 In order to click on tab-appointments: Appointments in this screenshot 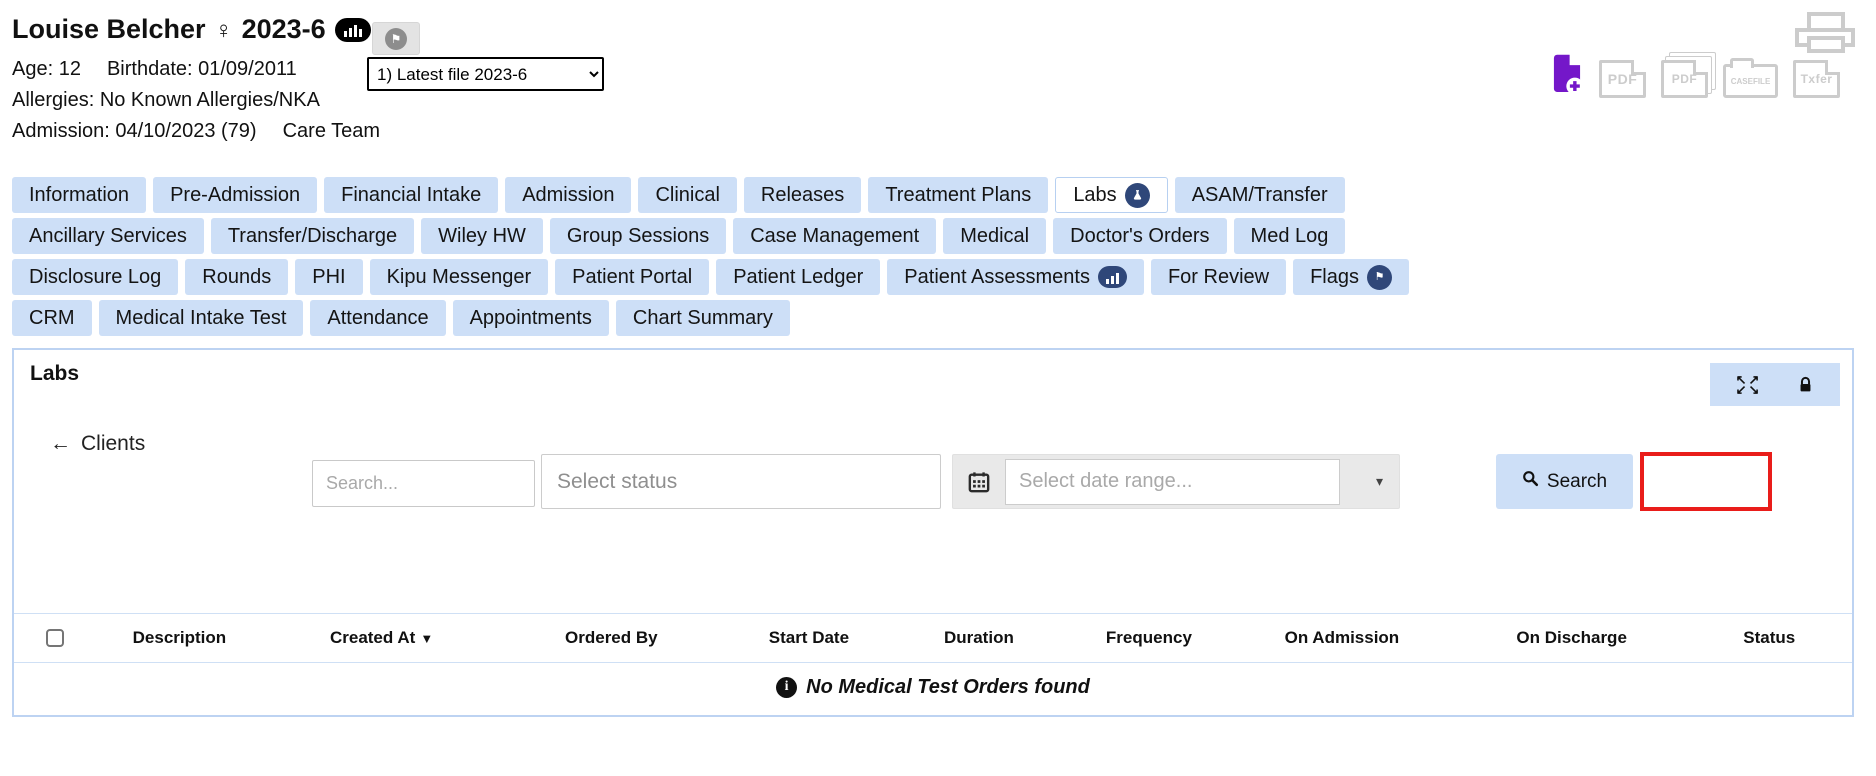, I will do `click(530, 318)`.